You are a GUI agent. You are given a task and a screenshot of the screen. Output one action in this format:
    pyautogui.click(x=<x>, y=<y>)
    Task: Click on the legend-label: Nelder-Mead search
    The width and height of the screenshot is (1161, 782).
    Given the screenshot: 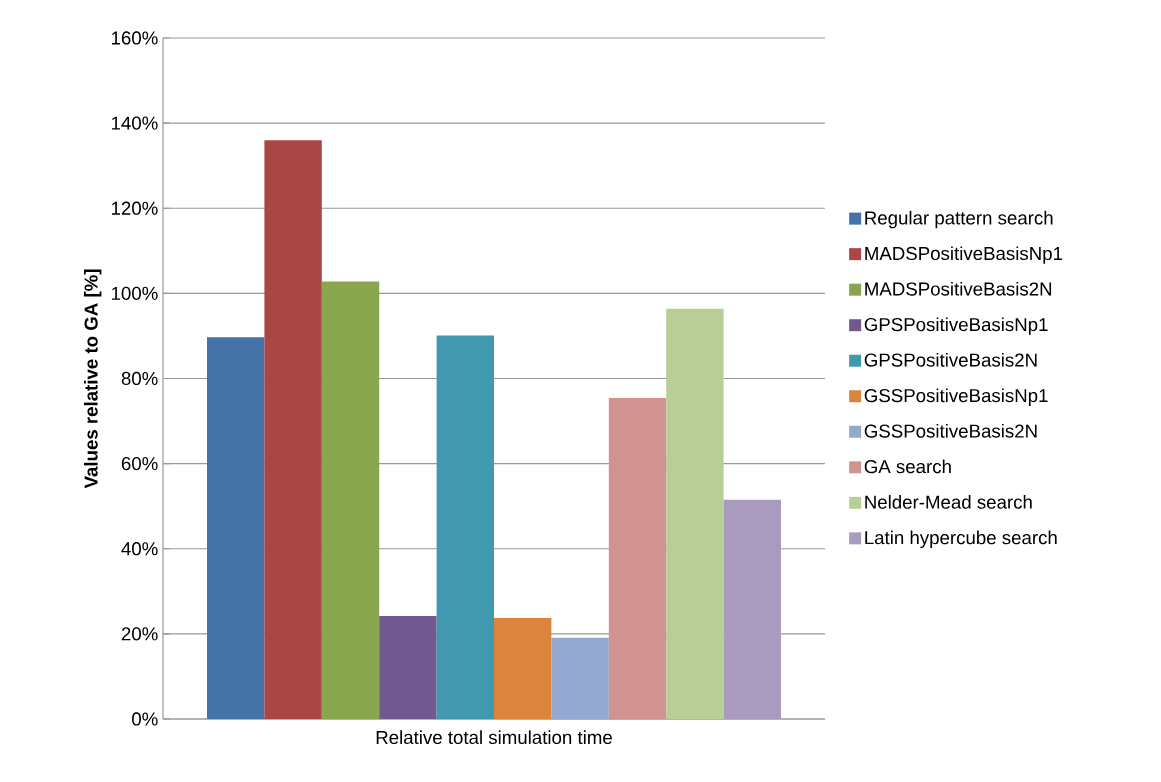 What is the action you would take?
    pyautogui.click(x=948, y=502)
    